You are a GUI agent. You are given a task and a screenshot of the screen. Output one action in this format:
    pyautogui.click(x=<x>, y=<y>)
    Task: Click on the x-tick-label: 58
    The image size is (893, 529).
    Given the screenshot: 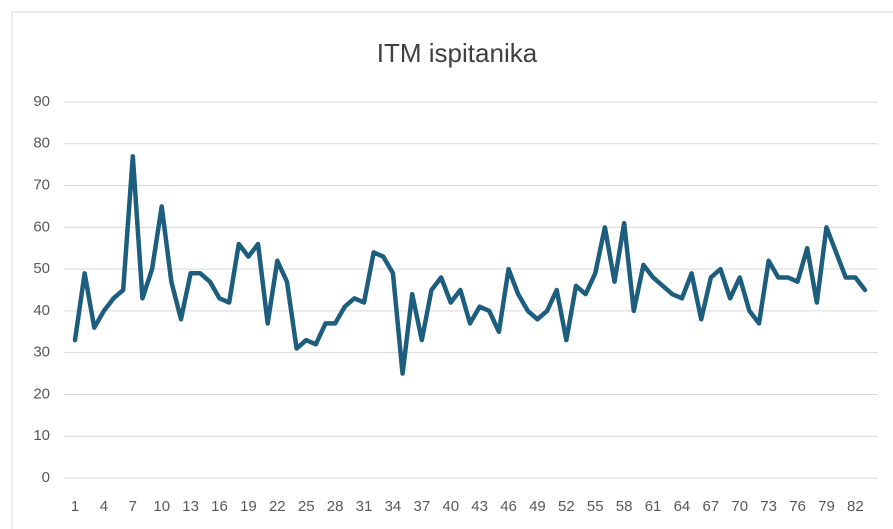 What is the action you would take?
    pyautogui.click(x=624, y=506)
    